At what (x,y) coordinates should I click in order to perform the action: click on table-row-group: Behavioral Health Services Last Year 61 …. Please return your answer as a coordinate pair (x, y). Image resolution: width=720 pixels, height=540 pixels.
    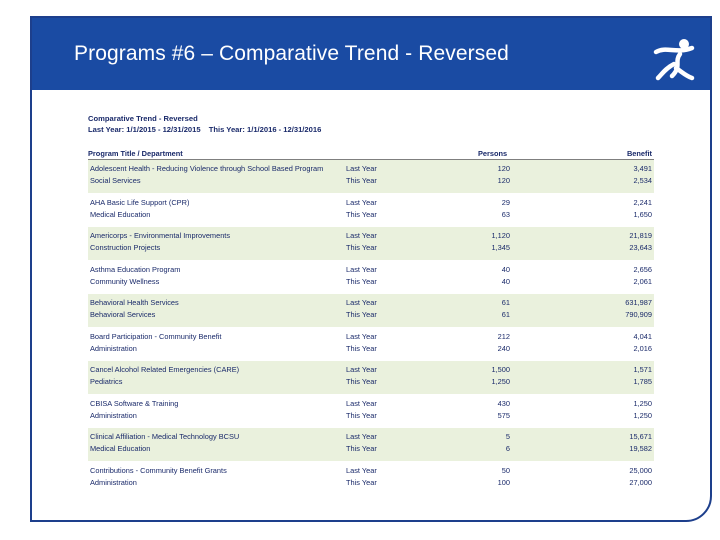
    Looking at the image, I should click on (371, 311).